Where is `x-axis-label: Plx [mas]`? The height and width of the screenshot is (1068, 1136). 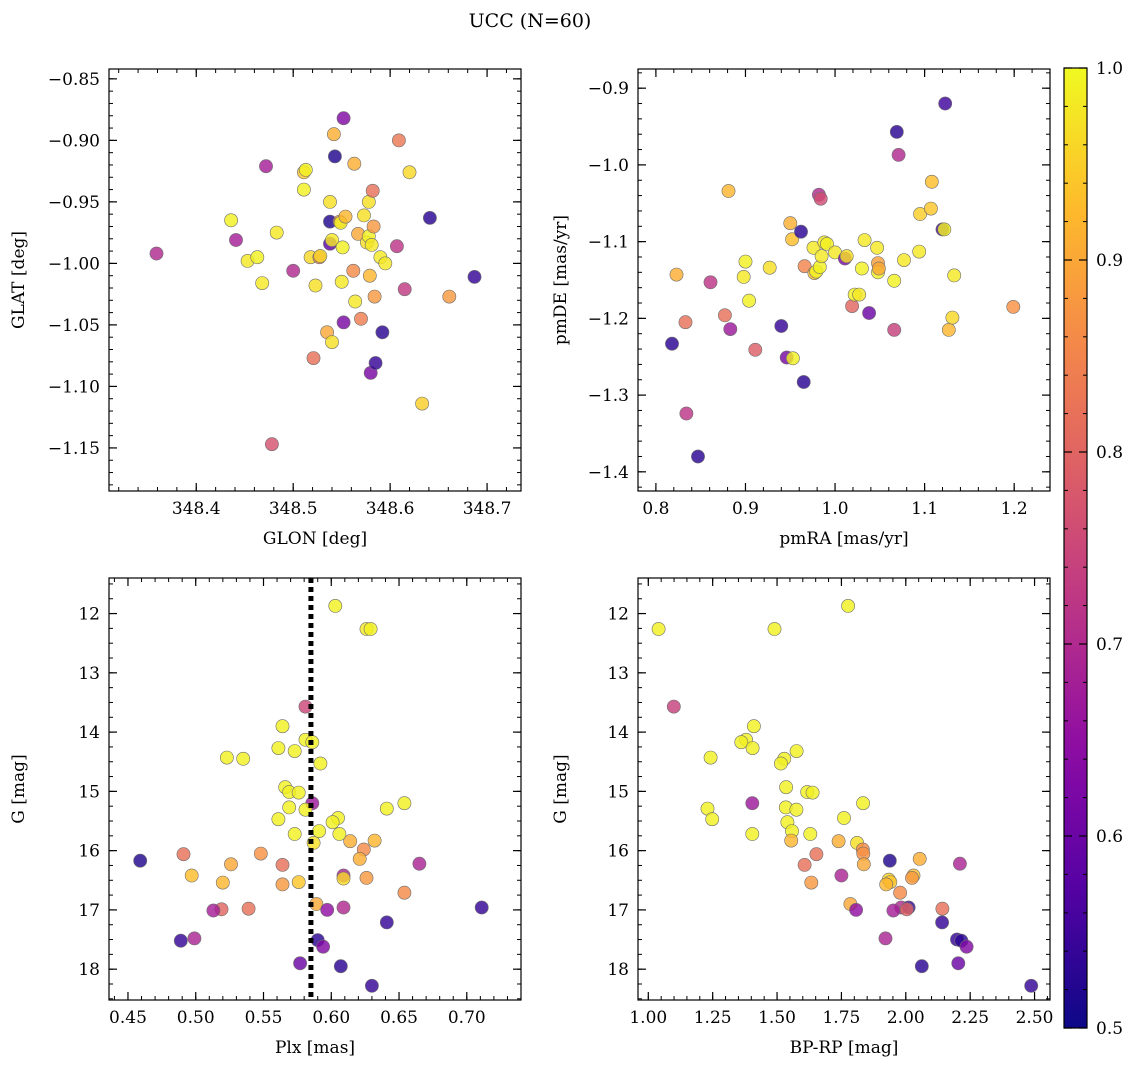
x-axis-label: Plx [mas] is located at coordinates (315, 1048).